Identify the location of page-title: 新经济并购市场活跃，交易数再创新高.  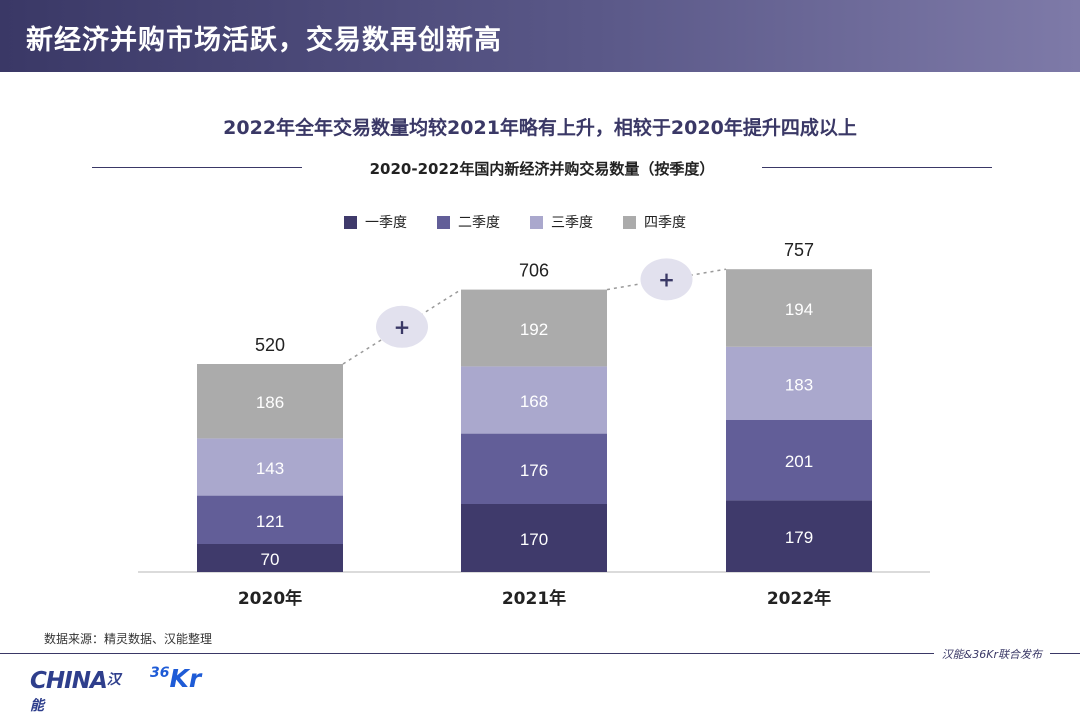
(264, 40).